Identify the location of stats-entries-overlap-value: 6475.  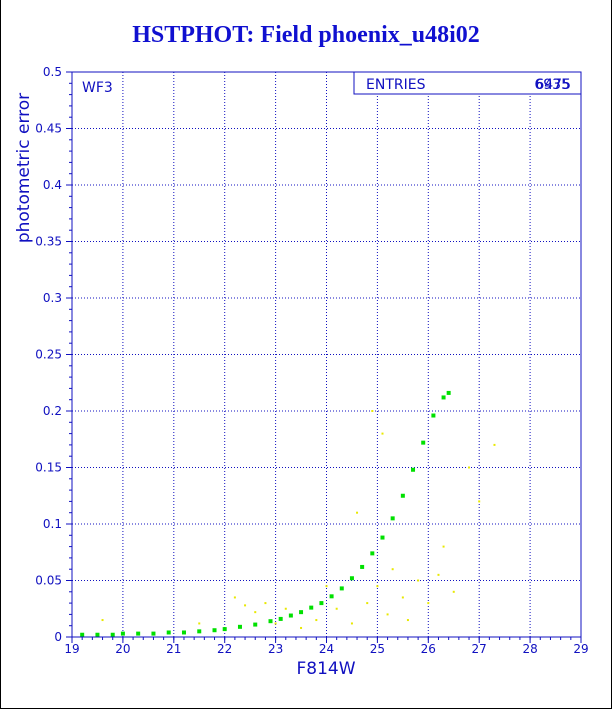
(553, 85).